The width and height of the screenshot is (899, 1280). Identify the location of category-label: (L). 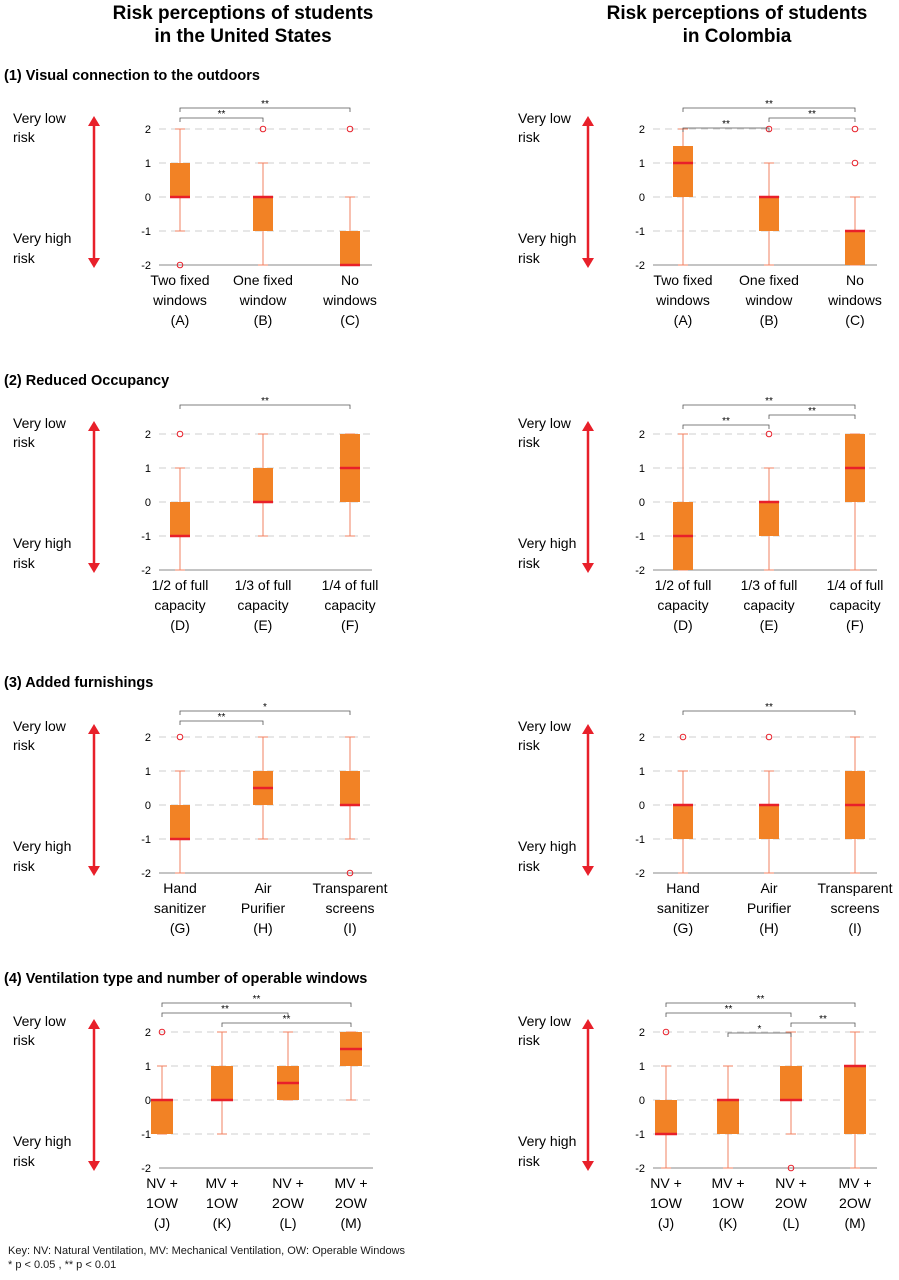
(287, 1223).